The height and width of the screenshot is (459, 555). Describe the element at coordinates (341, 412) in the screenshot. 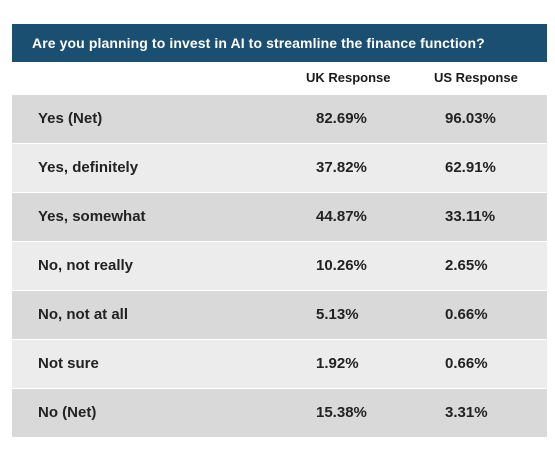

I see `uk-value: 15.38%` at that location.